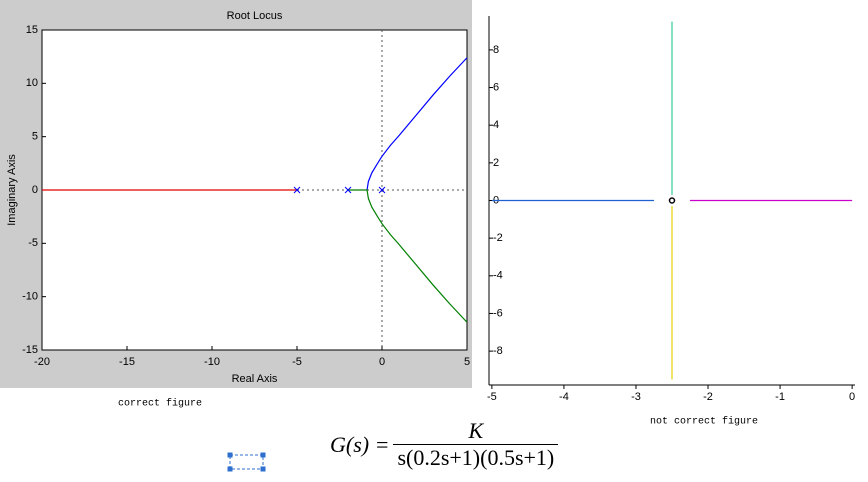  I want to click on y-tick-label: -10, so click(30, 297).